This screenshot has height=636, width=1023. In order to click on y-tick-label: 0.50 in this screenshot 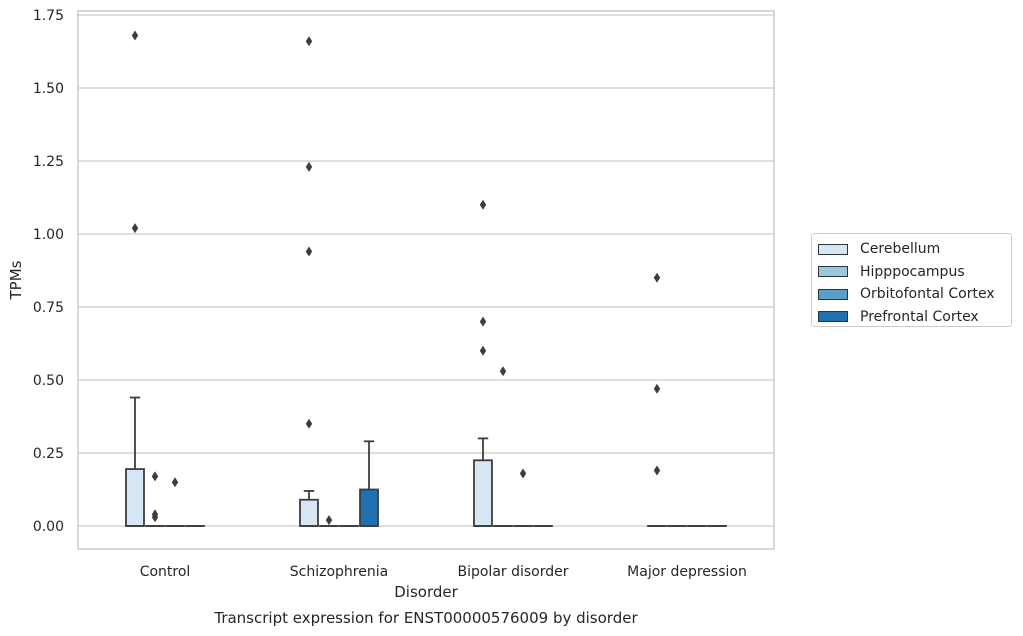, I will do `click(48, 381)`.